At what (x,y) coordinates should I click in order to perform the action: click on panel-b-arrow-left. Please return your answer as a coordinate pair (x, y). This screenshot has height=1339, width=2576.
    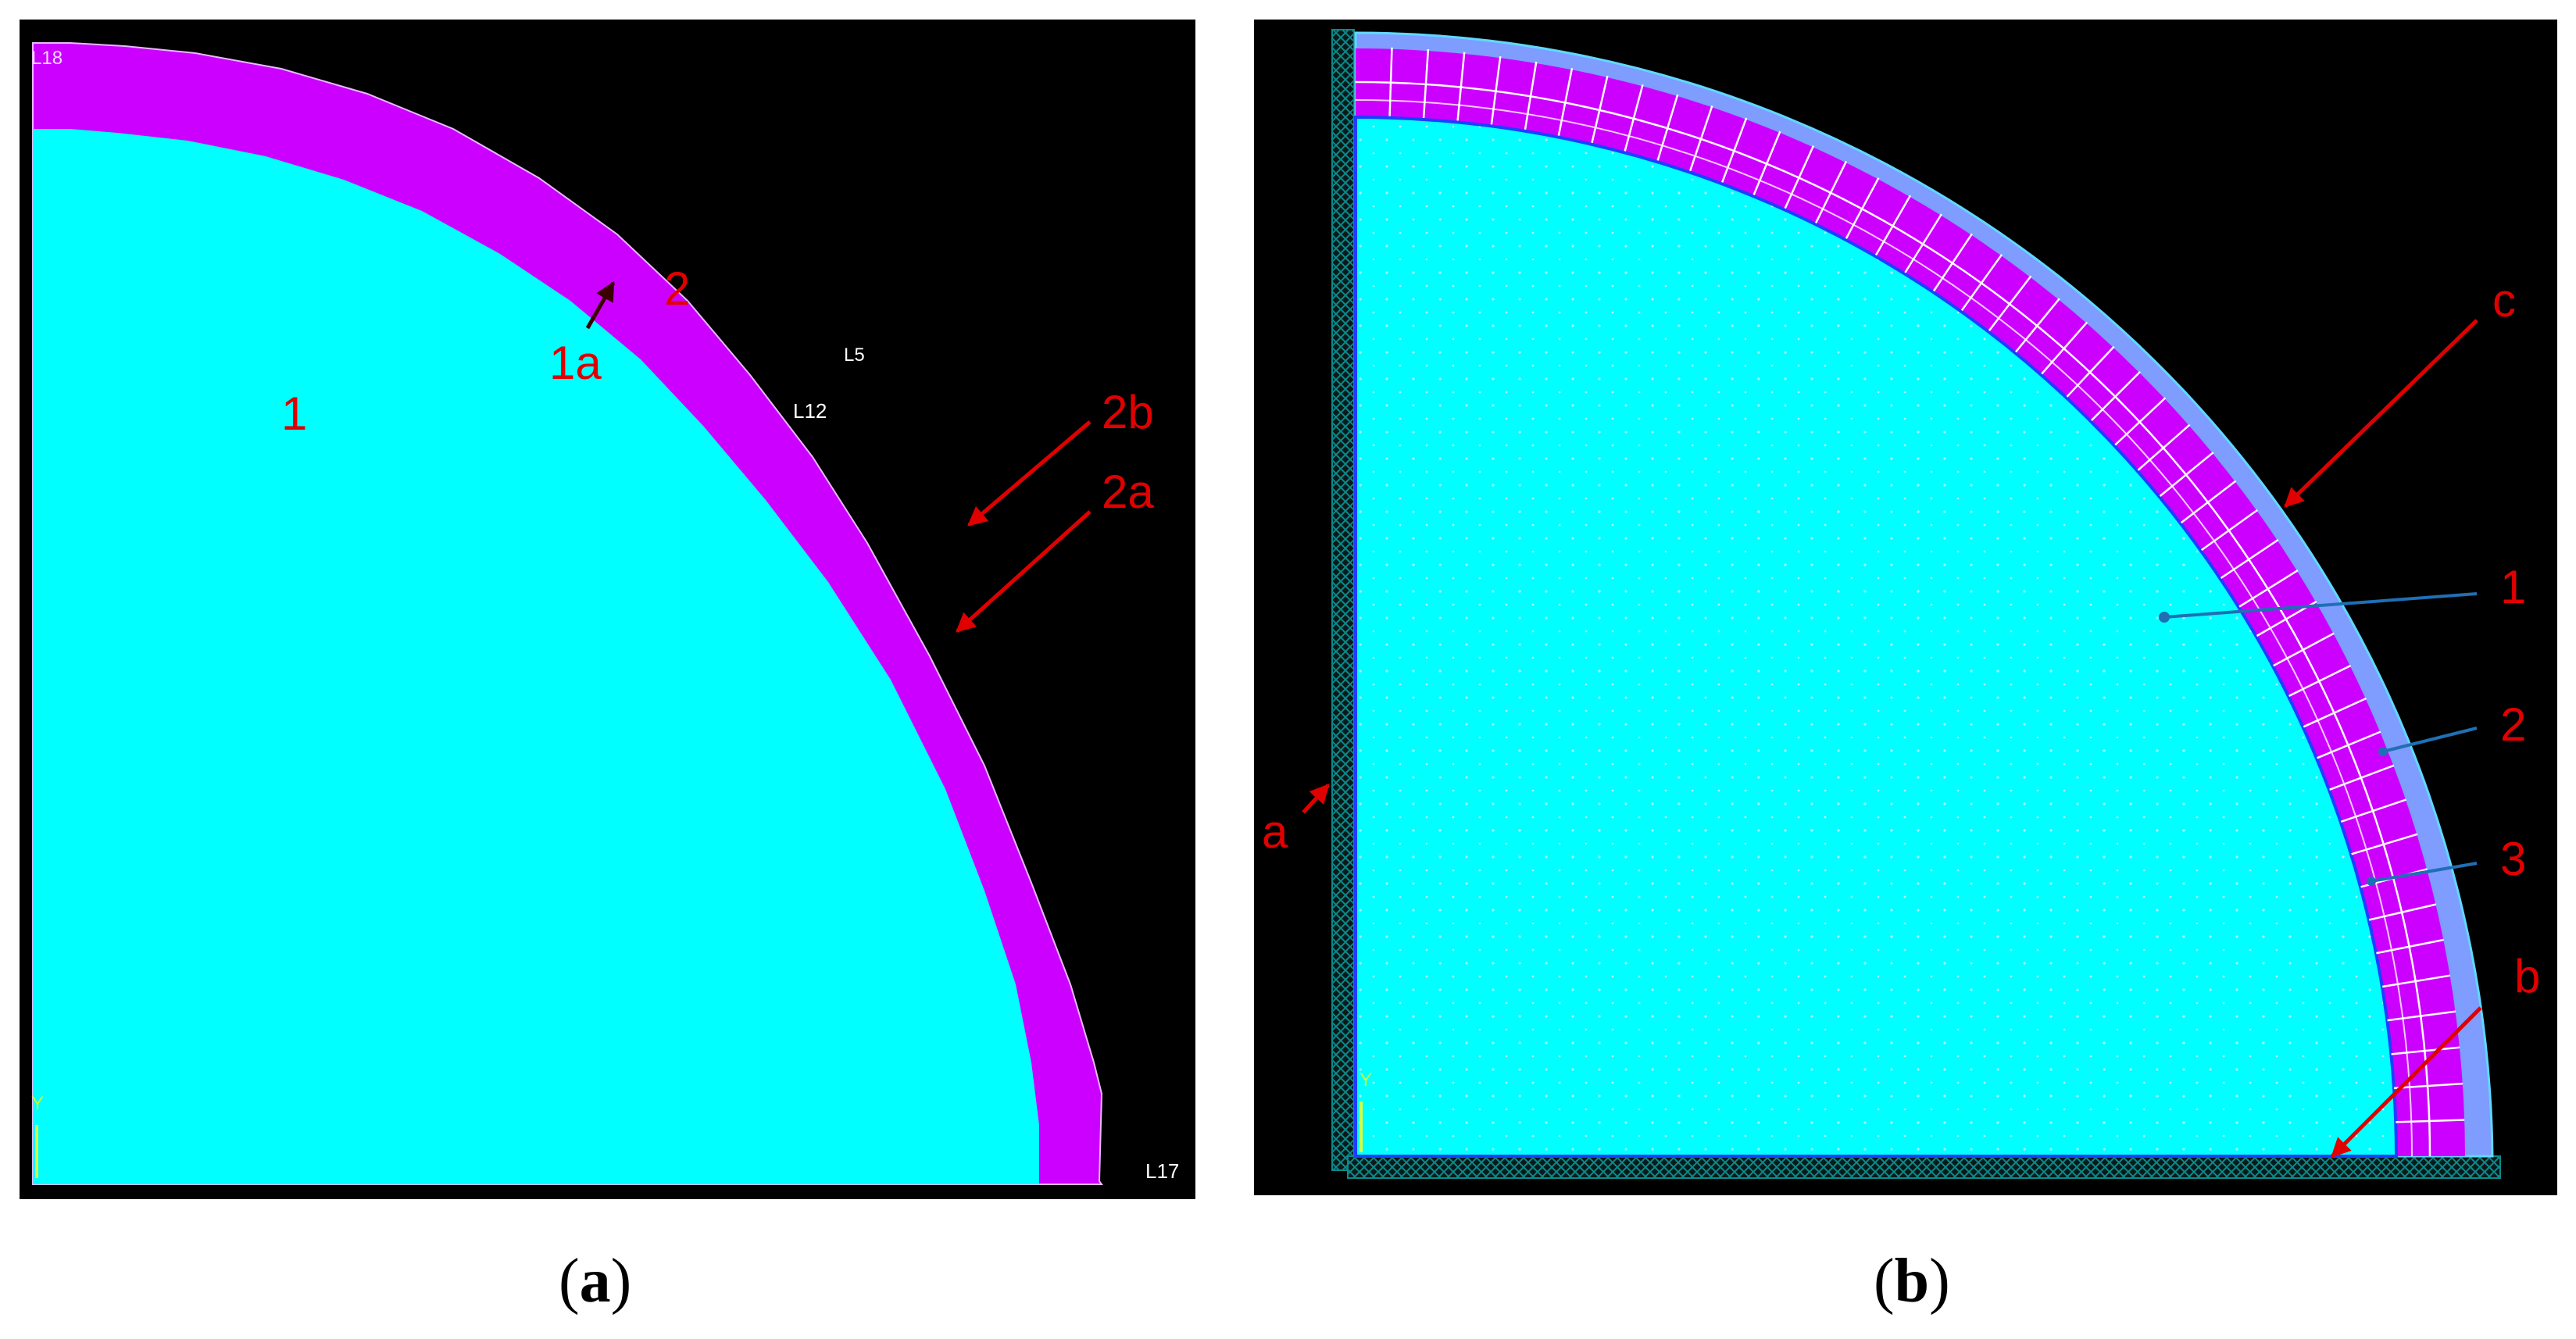
    Looking at the image, I should click on (1316, 799).